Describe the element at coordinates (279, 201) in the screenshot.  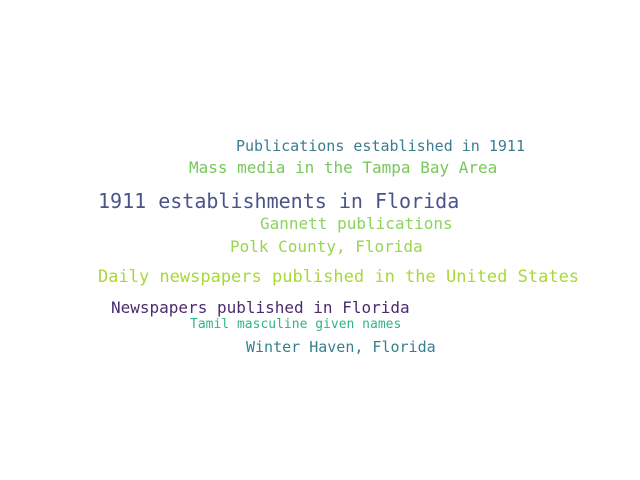
I see `word-1911-establishments-florida: 1911 establishments in Florida` at that location.